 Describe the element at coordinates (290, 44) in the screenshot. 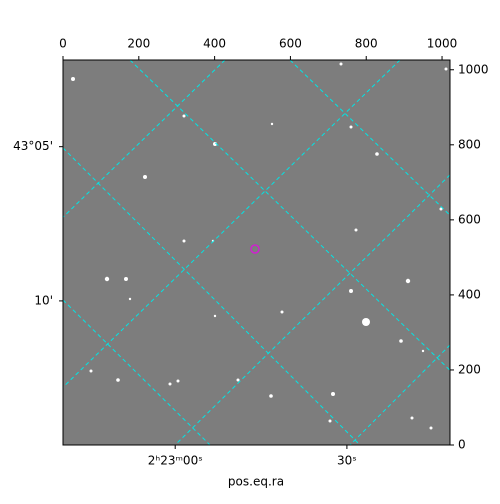

I see `x-tick-label: 600` at that location.